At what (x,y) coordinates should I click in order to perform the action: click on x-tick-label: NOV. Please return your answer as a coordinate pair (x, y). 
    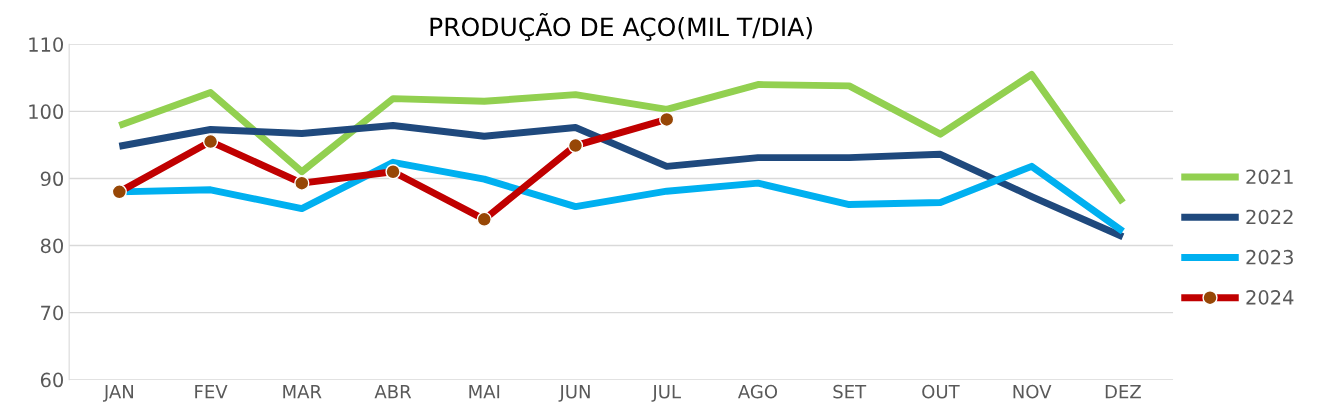
    Looking at the image, I should click on (1032, 391).